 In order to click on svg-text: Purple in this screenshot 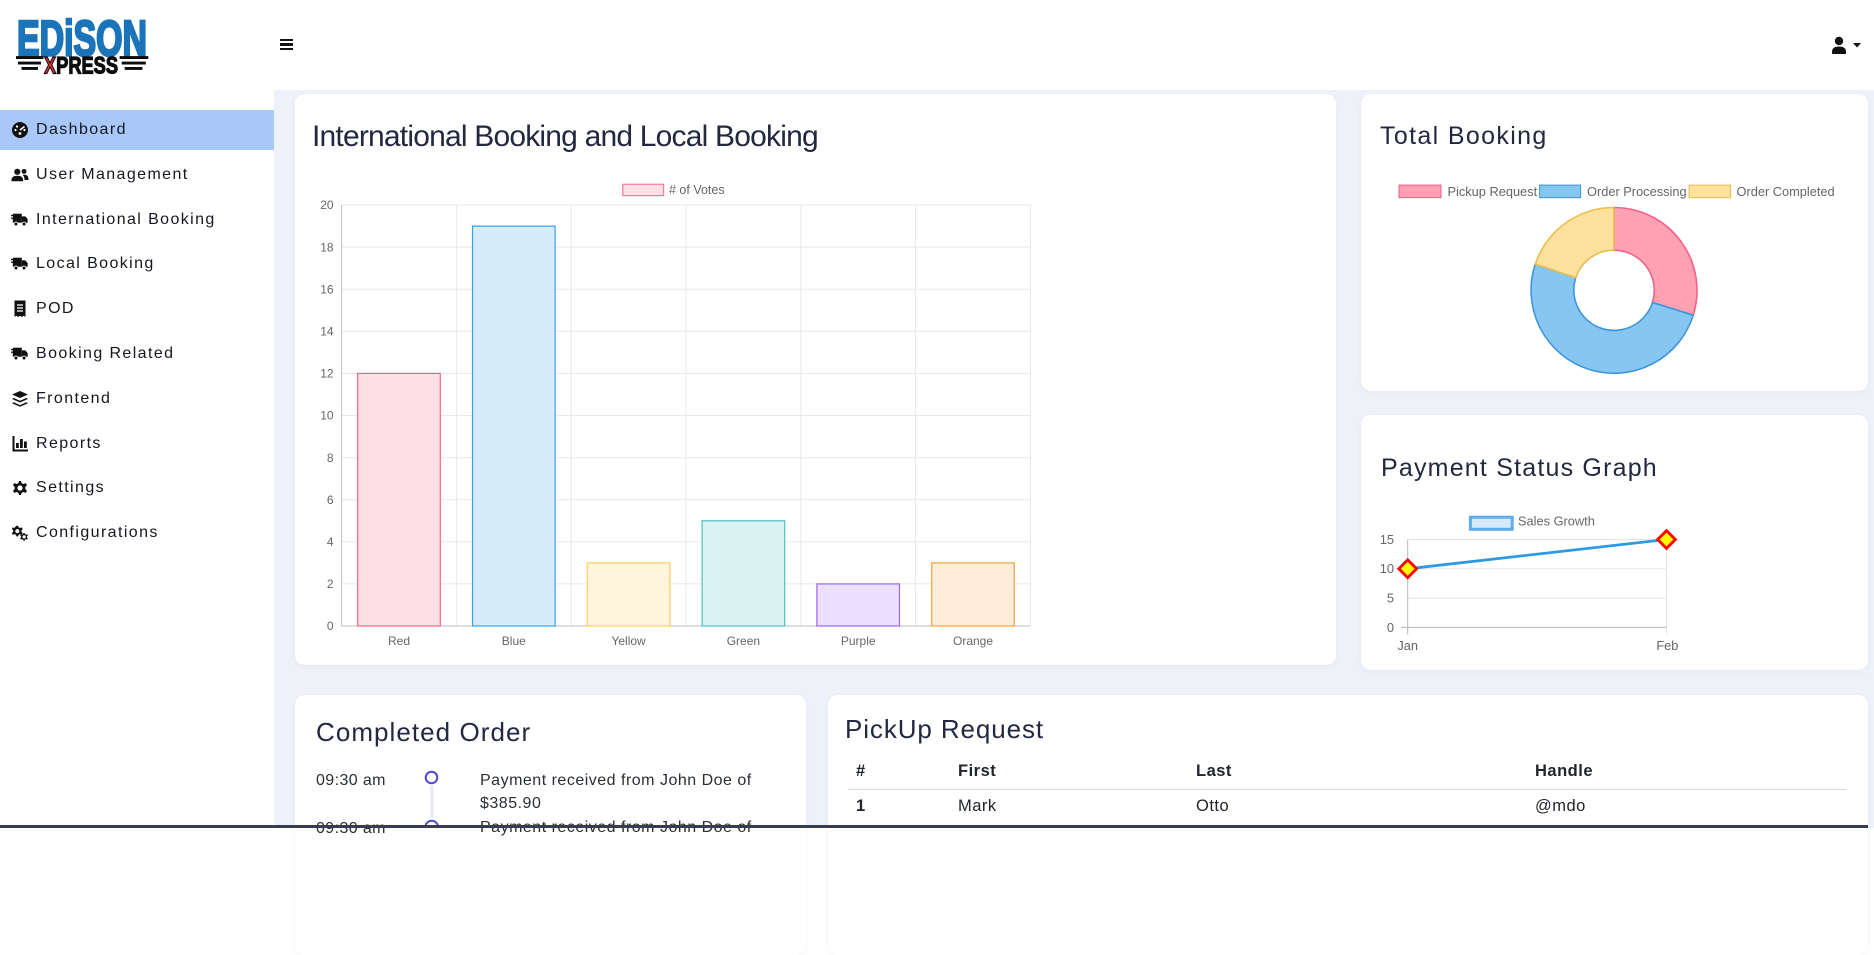, I will do `click(858, 641)`.